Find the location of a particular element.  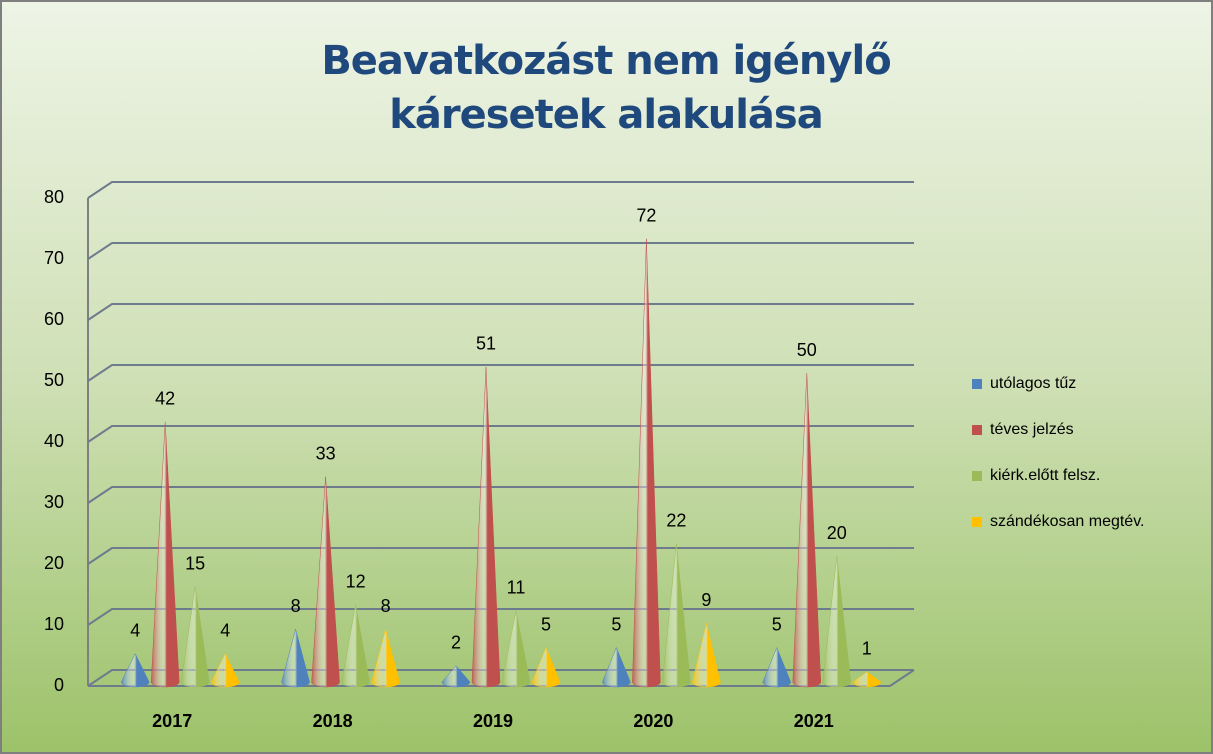

data-label: 50 is located at coordinates (807, 350).